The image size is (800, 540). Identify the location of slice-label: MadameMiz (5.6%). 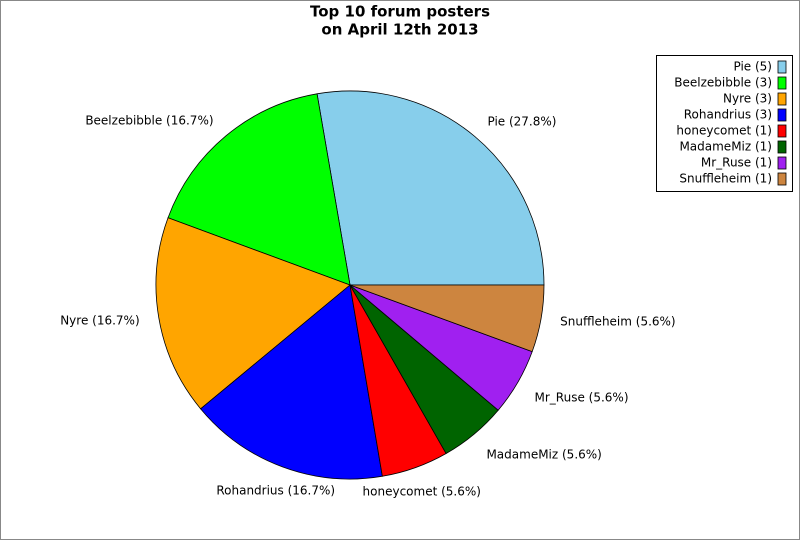
(543, 455).